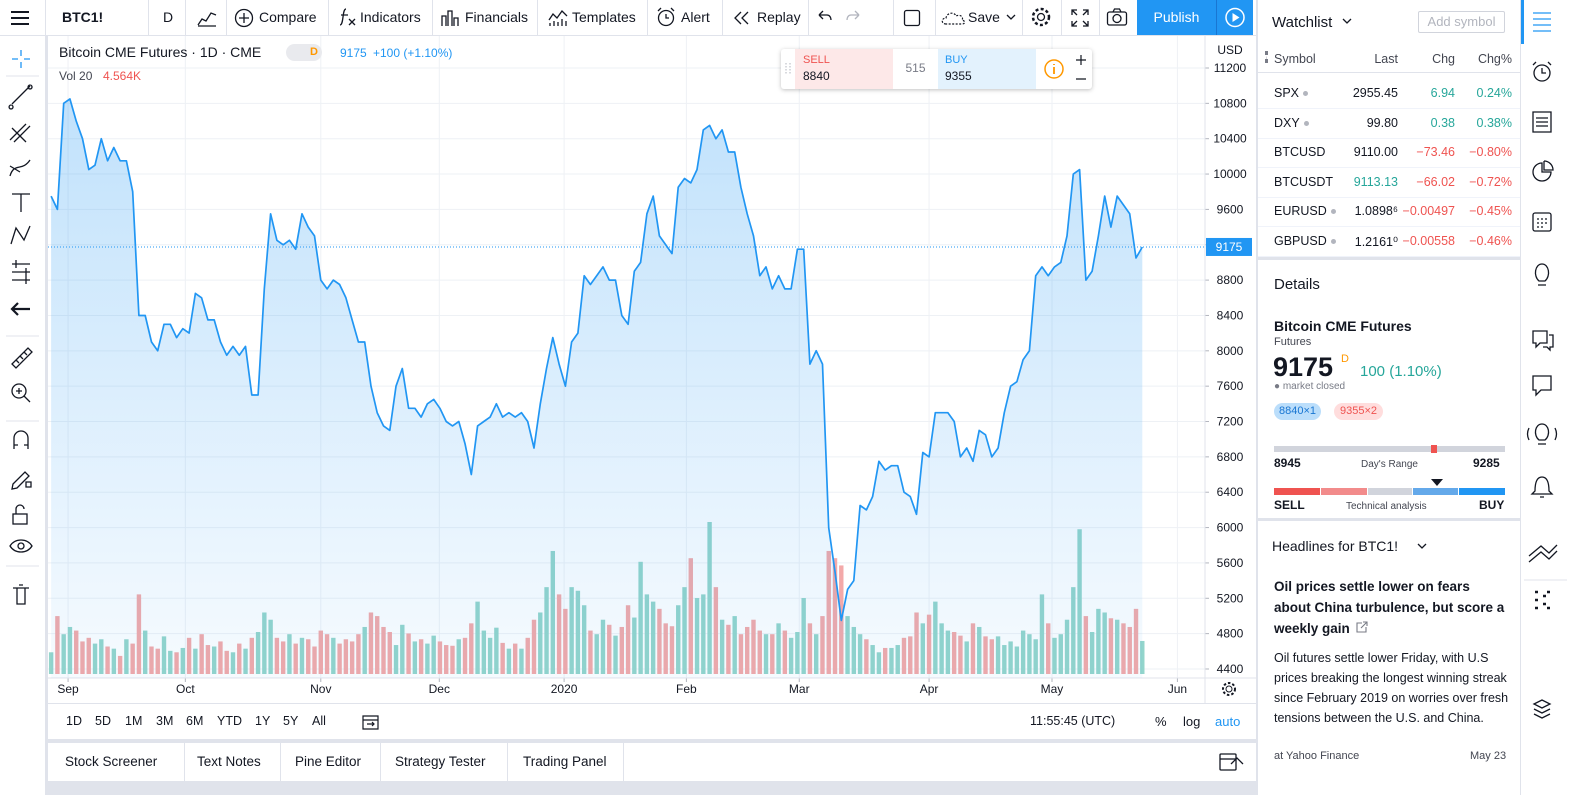  I want to click on sell-button, so click(844, 69).